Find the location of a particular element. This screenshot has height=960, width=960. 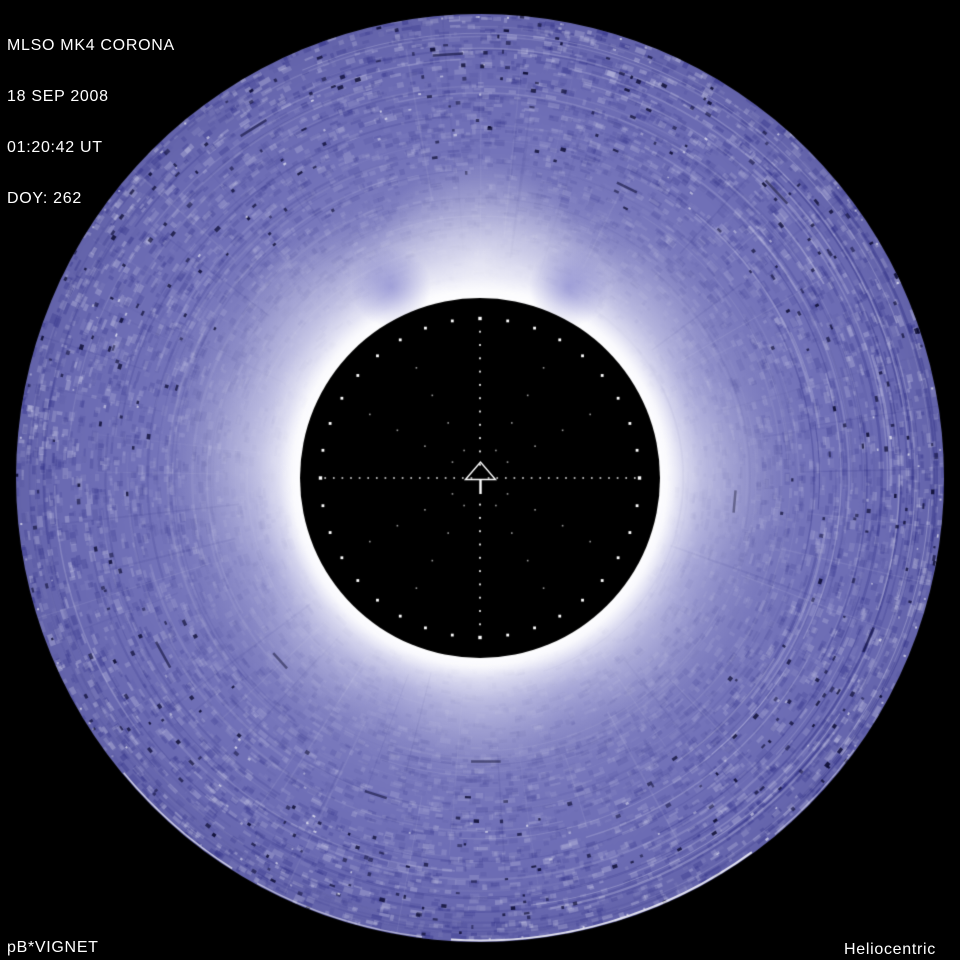

day-of-year: DOY: 262 is located at coordinates (44, 198).